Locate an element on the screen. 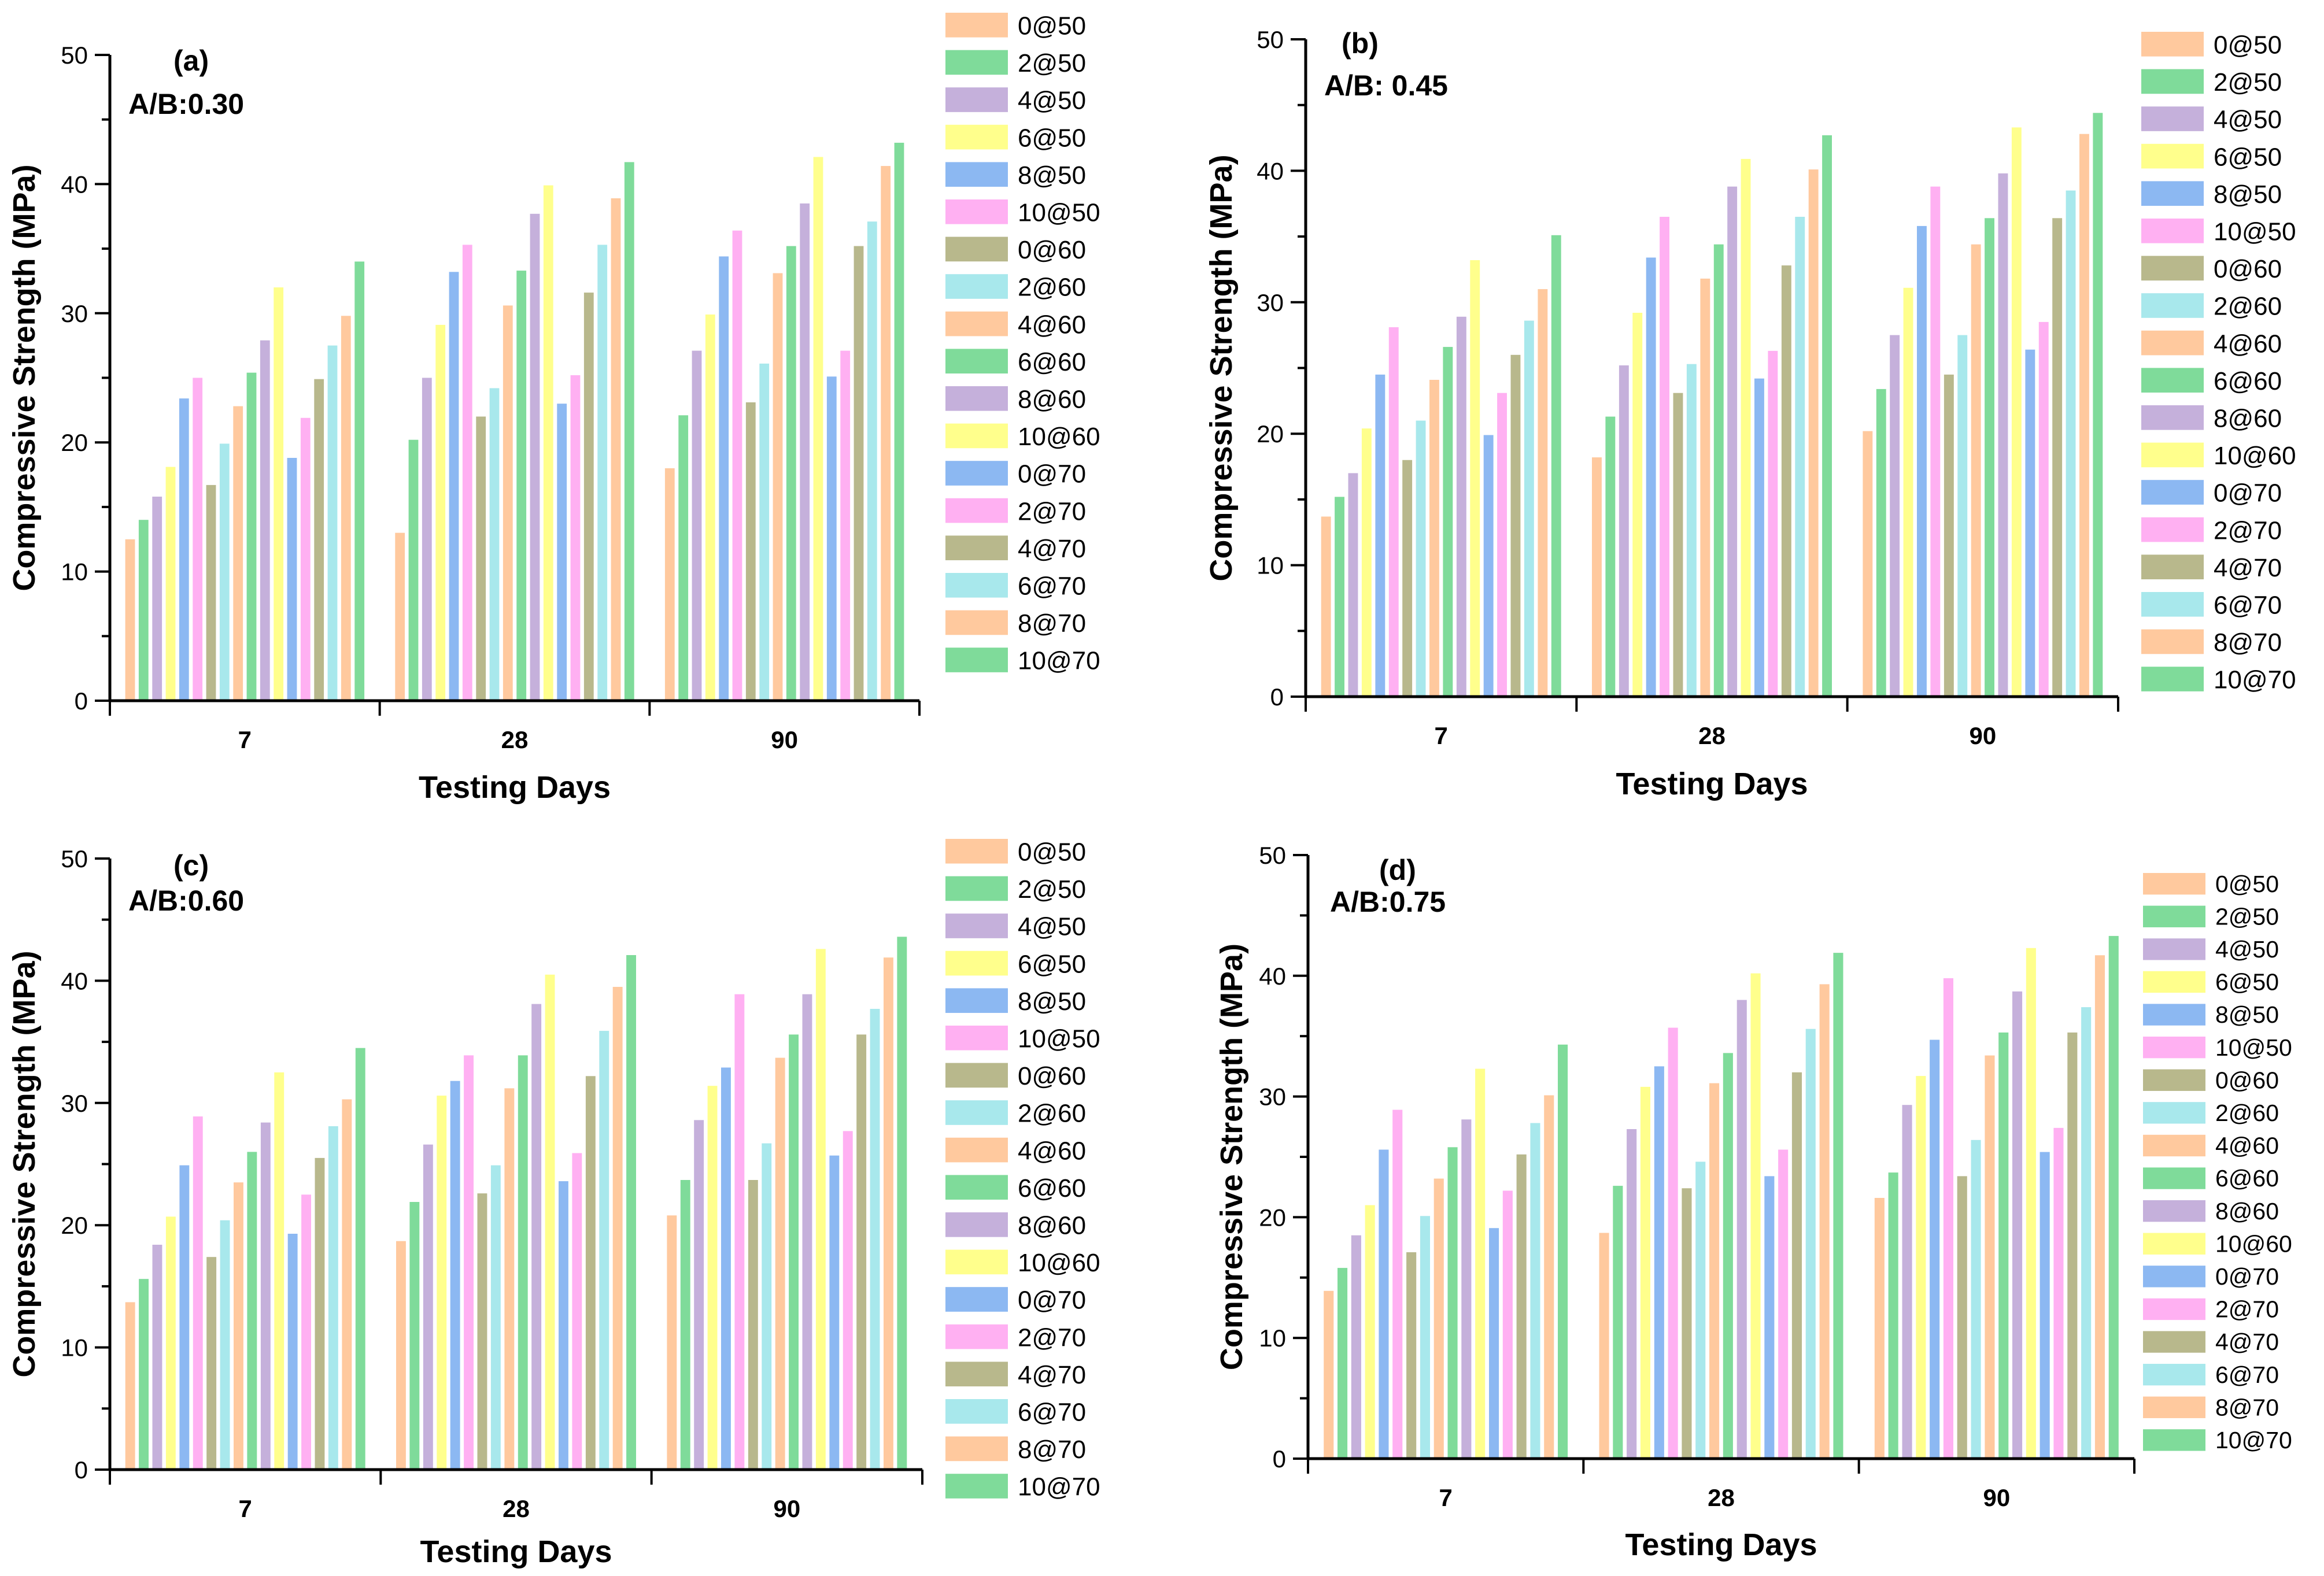 This screenshot has height=1576, width=2324. y-tick-label: 50 is located at coordinates (74, 55).